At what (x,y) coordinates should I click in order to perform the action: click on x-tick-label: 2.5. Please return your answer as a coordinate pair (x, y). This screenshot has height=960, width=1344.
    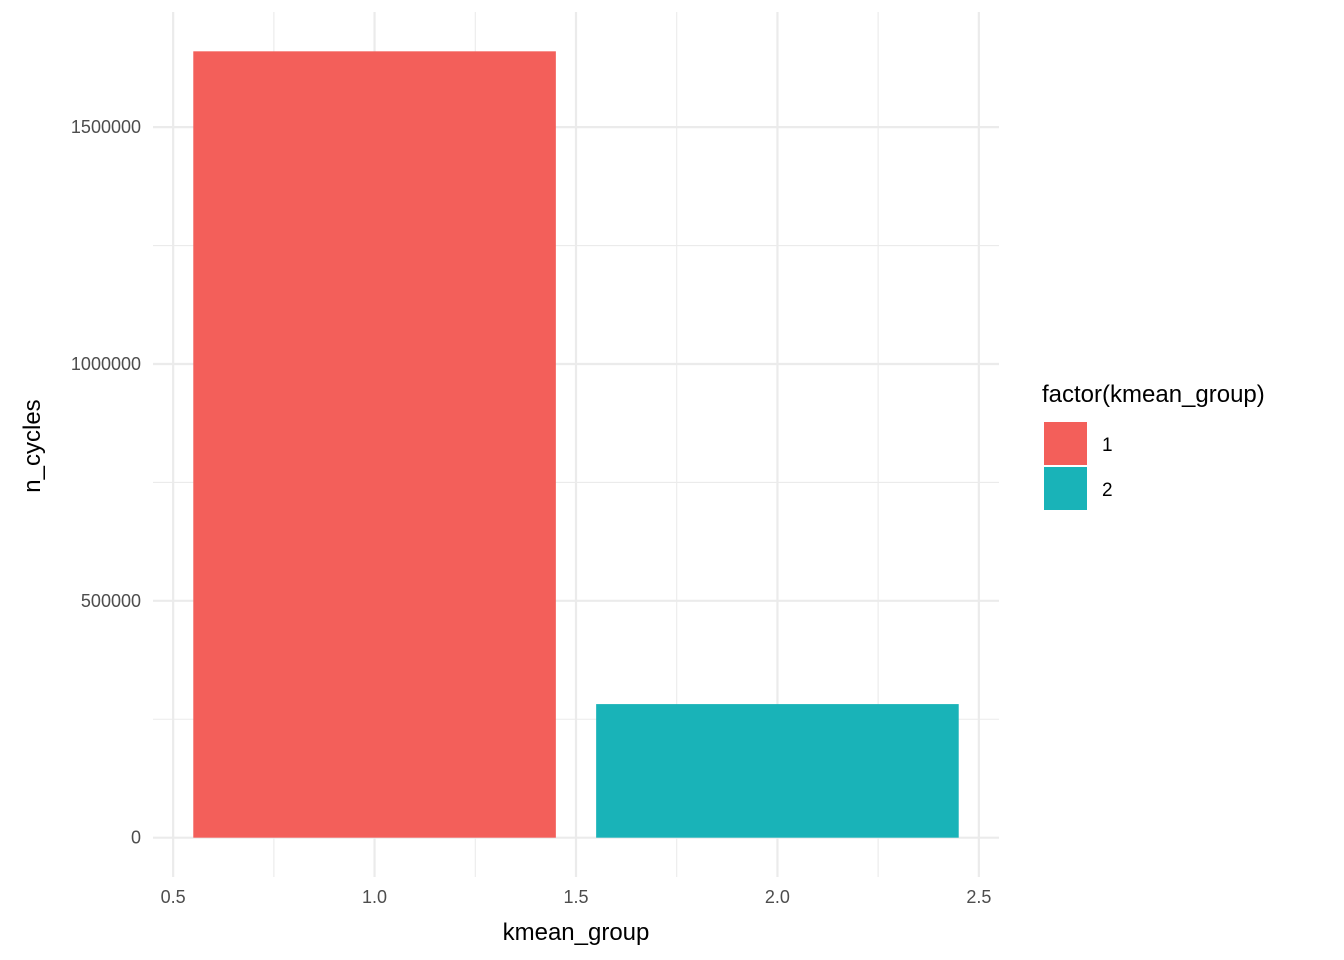
    Looking at the image, I should click on (978, 897).